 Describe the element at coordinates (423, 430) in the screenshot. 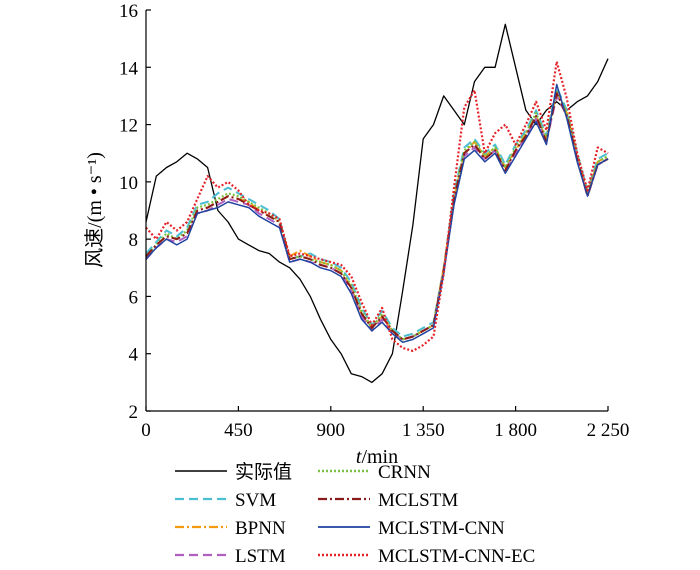

I see `x-tick-label: 1 350` at that location.